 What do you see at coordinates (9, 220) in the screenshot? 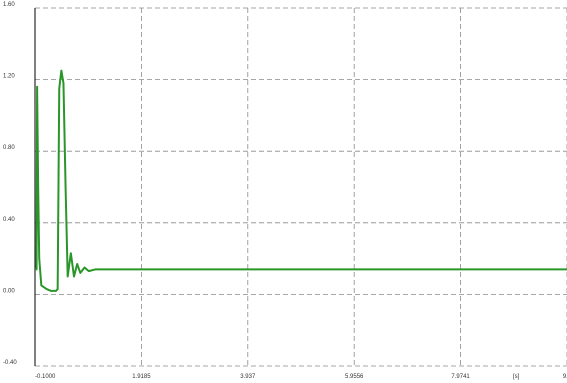
I see `y-tick-label: 0.40` at bounding box center [9, 220].